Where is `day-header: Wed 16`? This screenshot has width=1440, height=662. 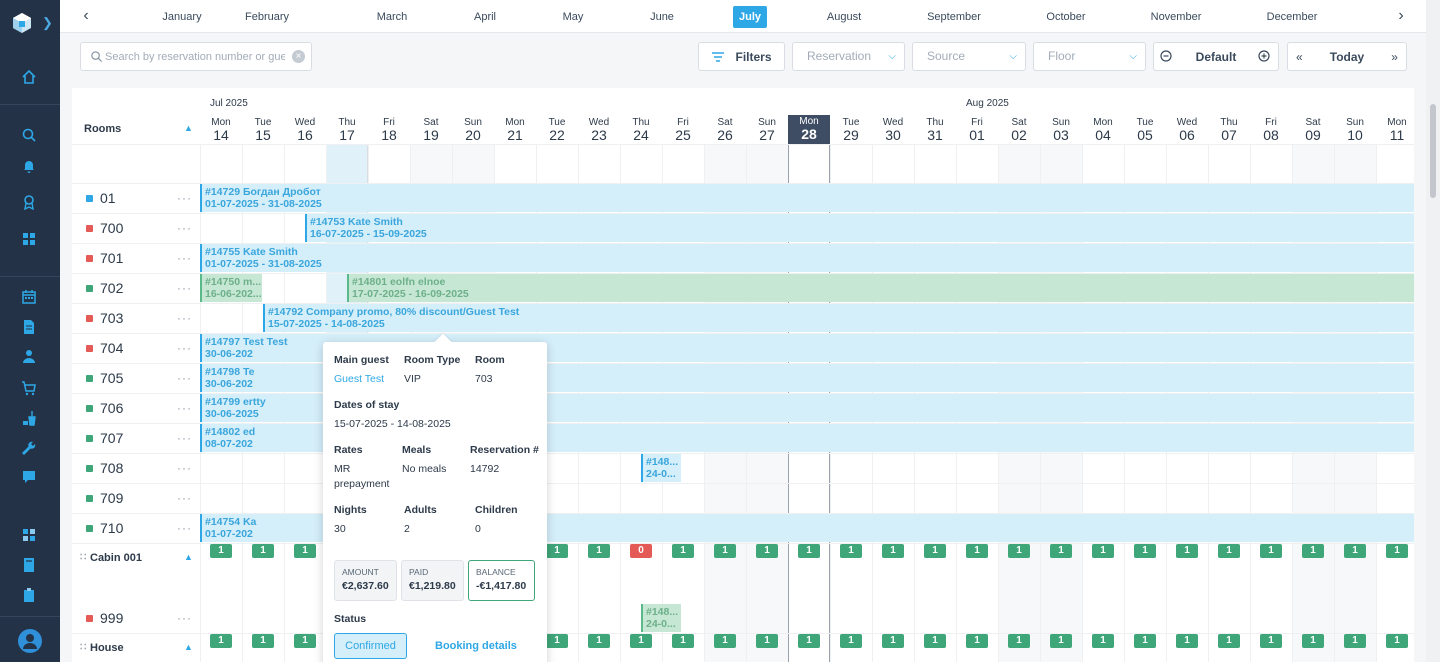 day-header: Wed 16 is located at coordinates (305, 129).